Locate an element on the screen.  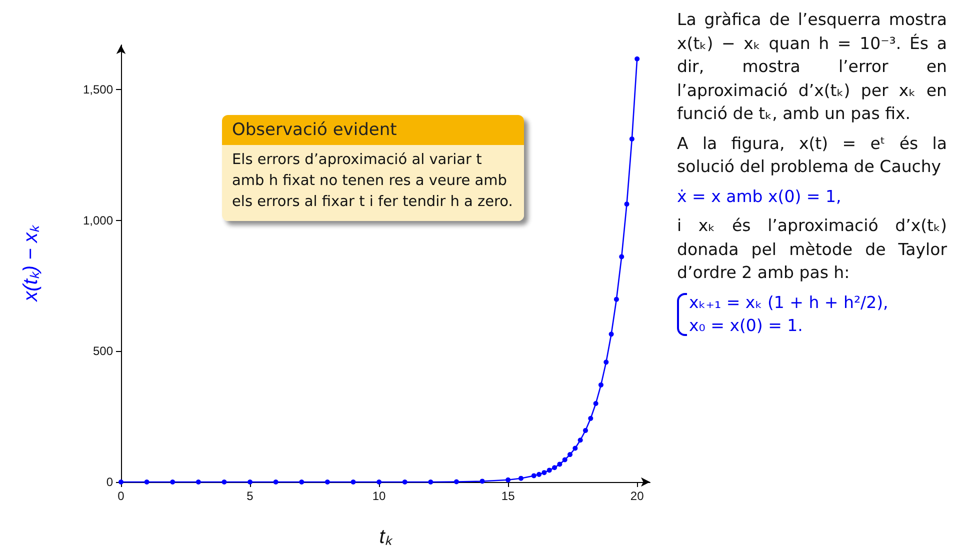
text: xₖ₊₁ = xₖ (1 + h + h²/2), is located at coordinates (789, 303).